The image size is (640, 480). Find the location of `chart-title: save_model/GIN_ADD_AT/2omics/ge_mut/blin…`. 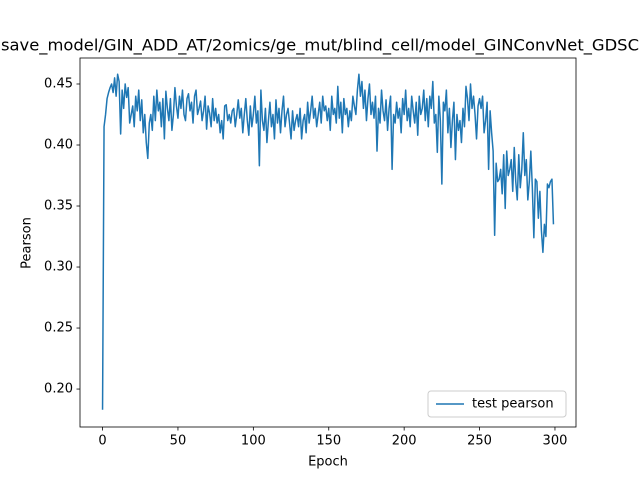

chart-title: save_model/GIN_ADD_AT/2omics/ge_mut/blin… is located at coordinates (320, 46).